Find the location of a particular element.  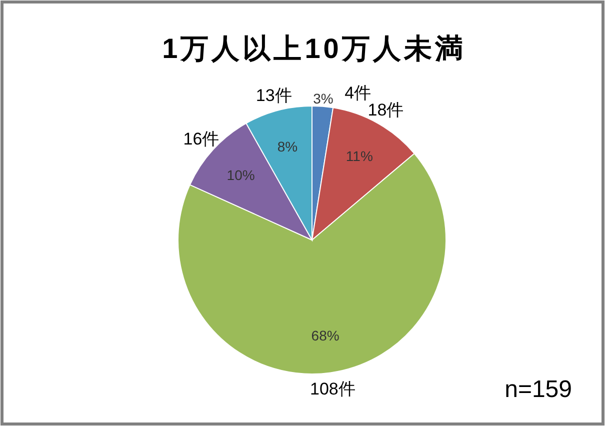

text: 8% is located at coordinates (287, 146).